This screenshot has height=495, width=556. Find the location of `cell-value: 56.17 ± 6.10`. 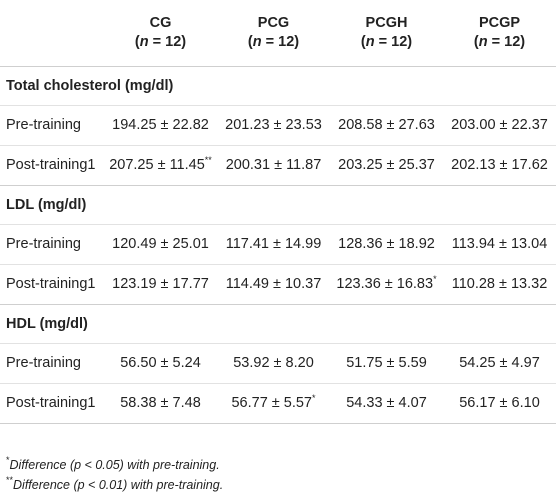

cell-value: 56.17 ± 6.10 is located at coordinates (499, 403).